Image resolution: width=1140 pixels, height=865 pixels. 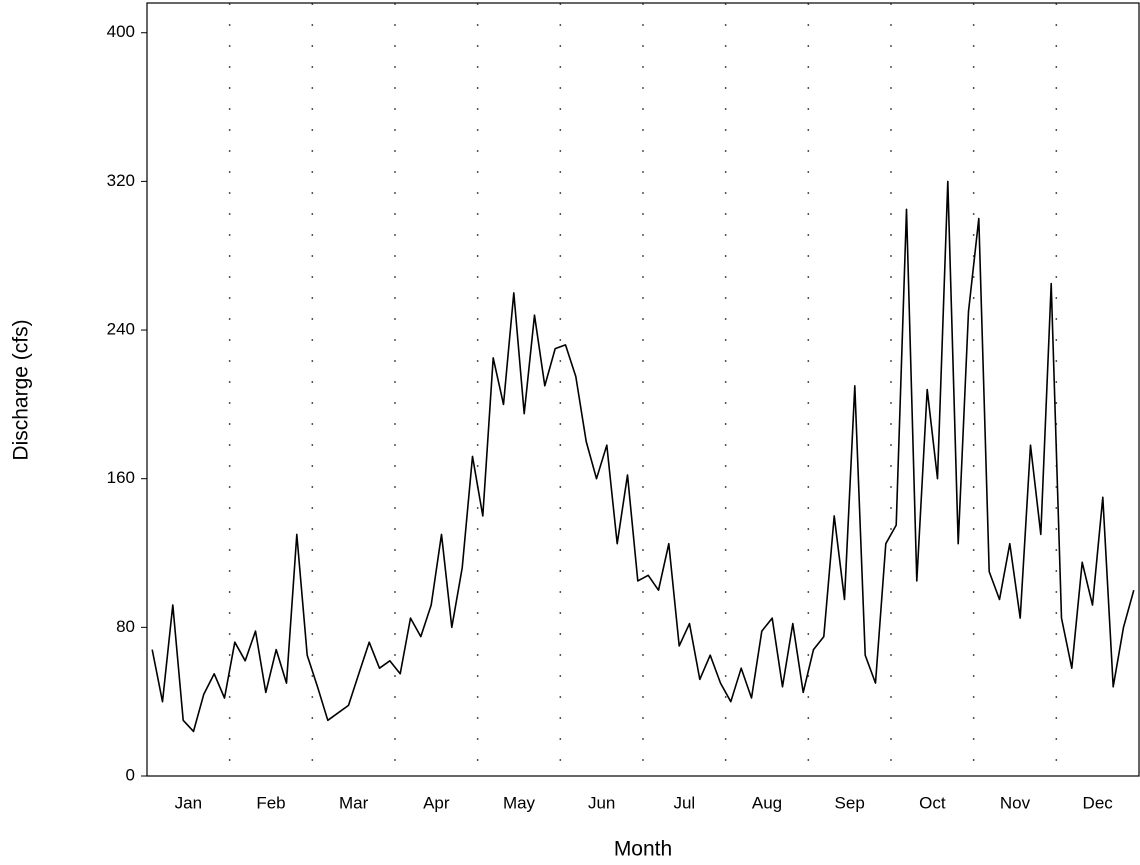 I want to click on x-tick-label: Nov, so click(x=1015, y=802).